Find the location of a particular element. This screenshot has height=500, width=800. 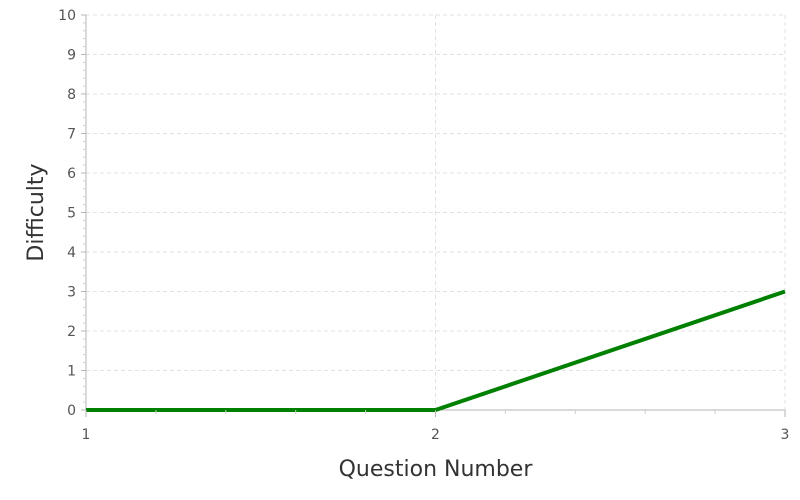

y-tick-label: 7 is located at coordinates (71, 135).